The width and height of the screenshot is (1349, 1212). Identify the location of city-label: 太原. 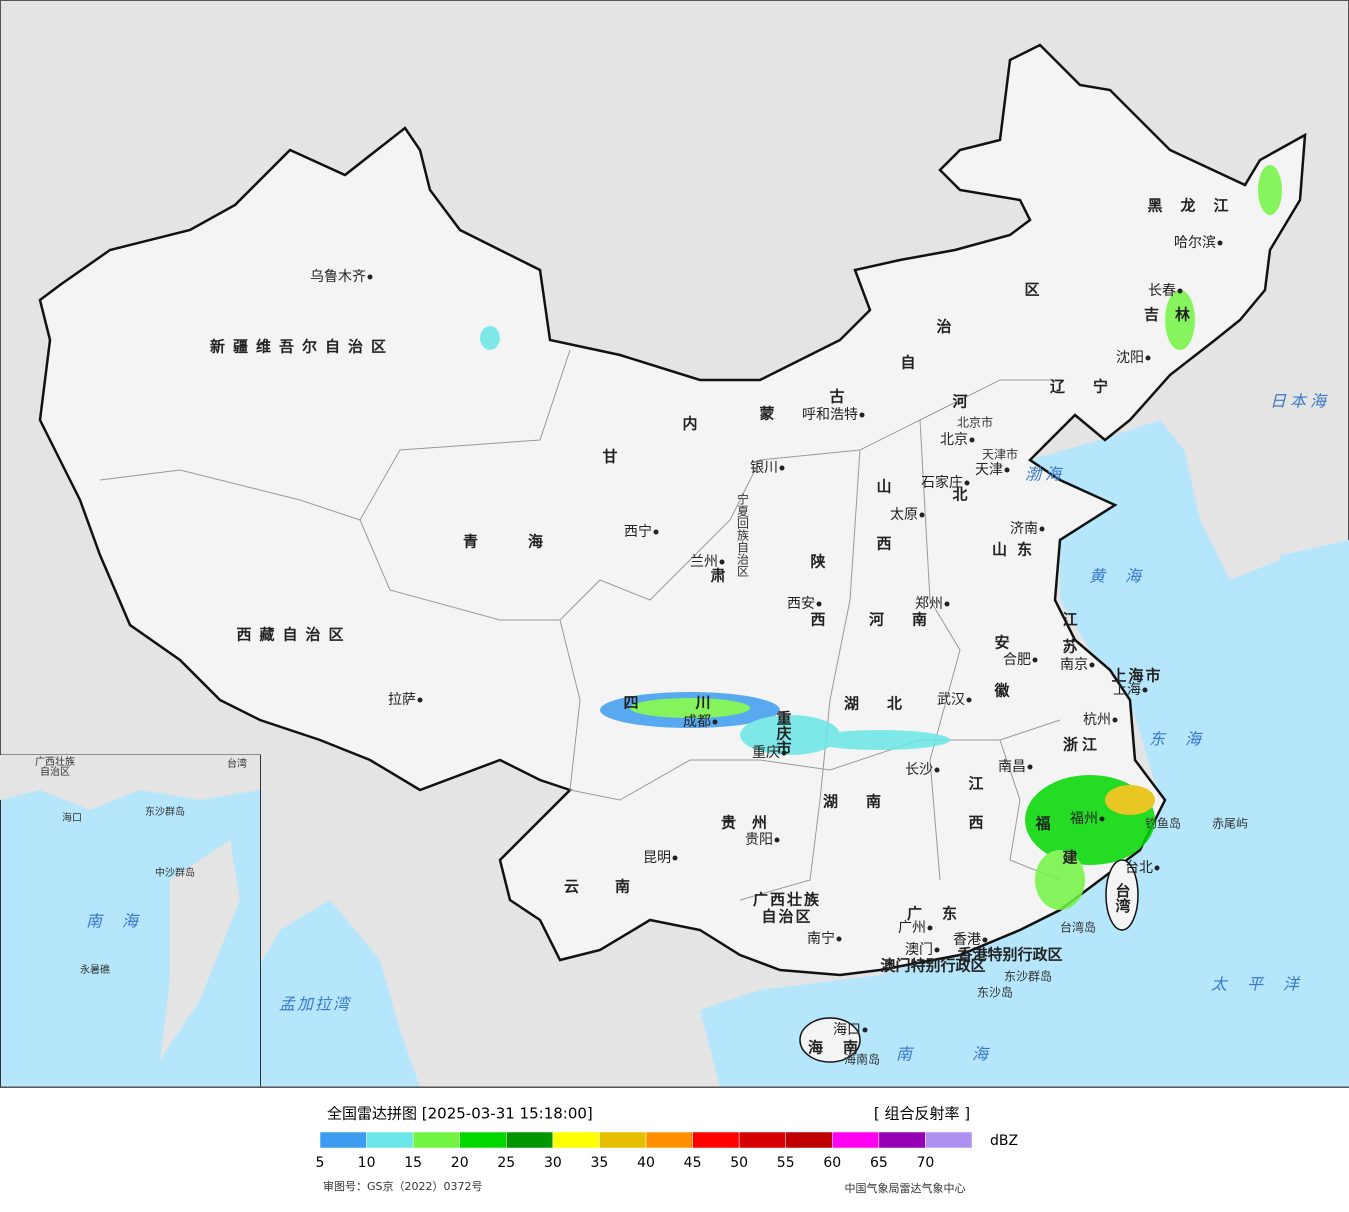
(904, 515).